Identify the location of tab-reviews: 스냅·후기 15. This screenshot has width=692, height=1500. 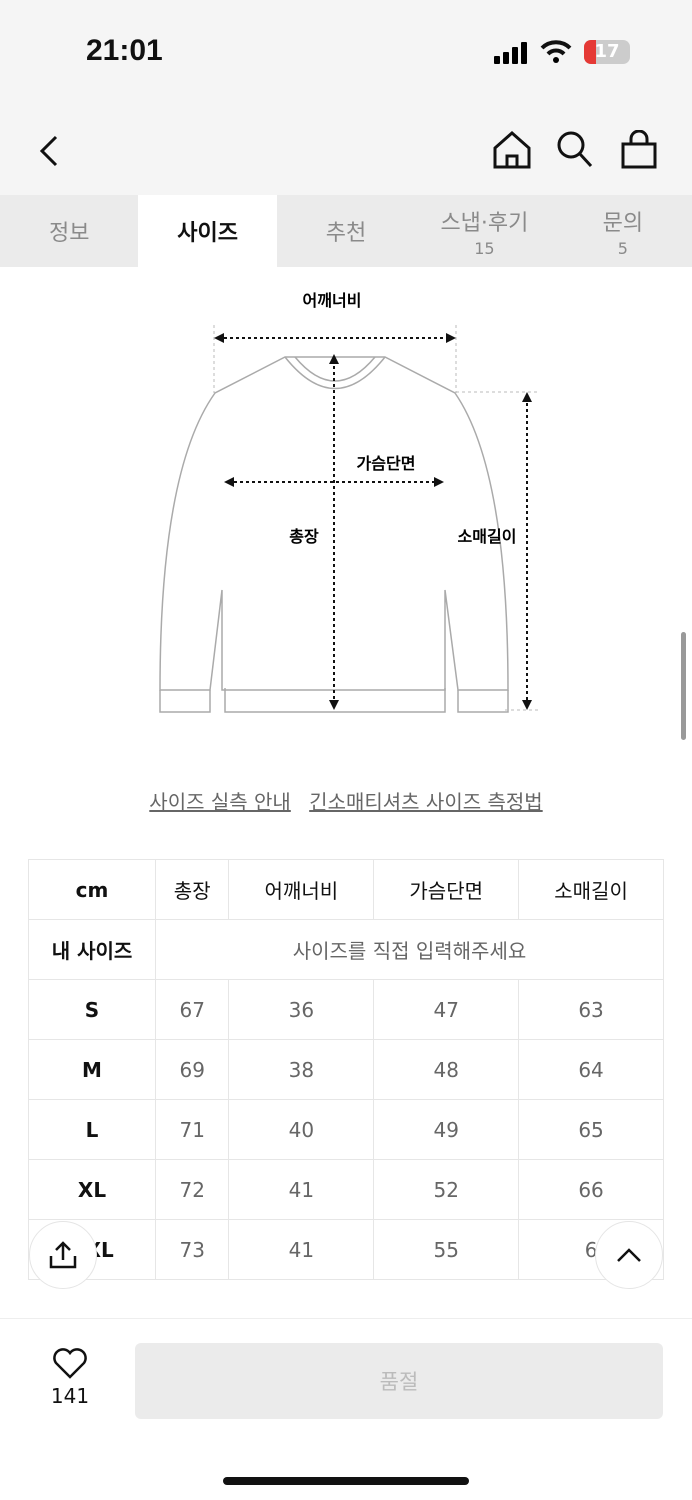
(484, 231).